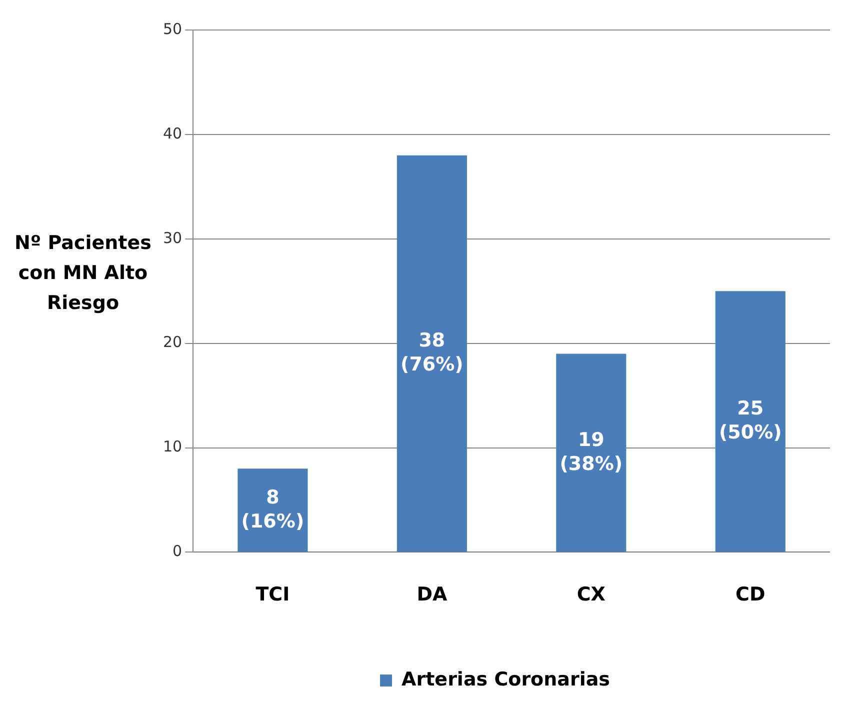 Image resolution: width=866 pixels, height=709 pixels. I want to click on y-tick-label: 0, so click(177, 551).